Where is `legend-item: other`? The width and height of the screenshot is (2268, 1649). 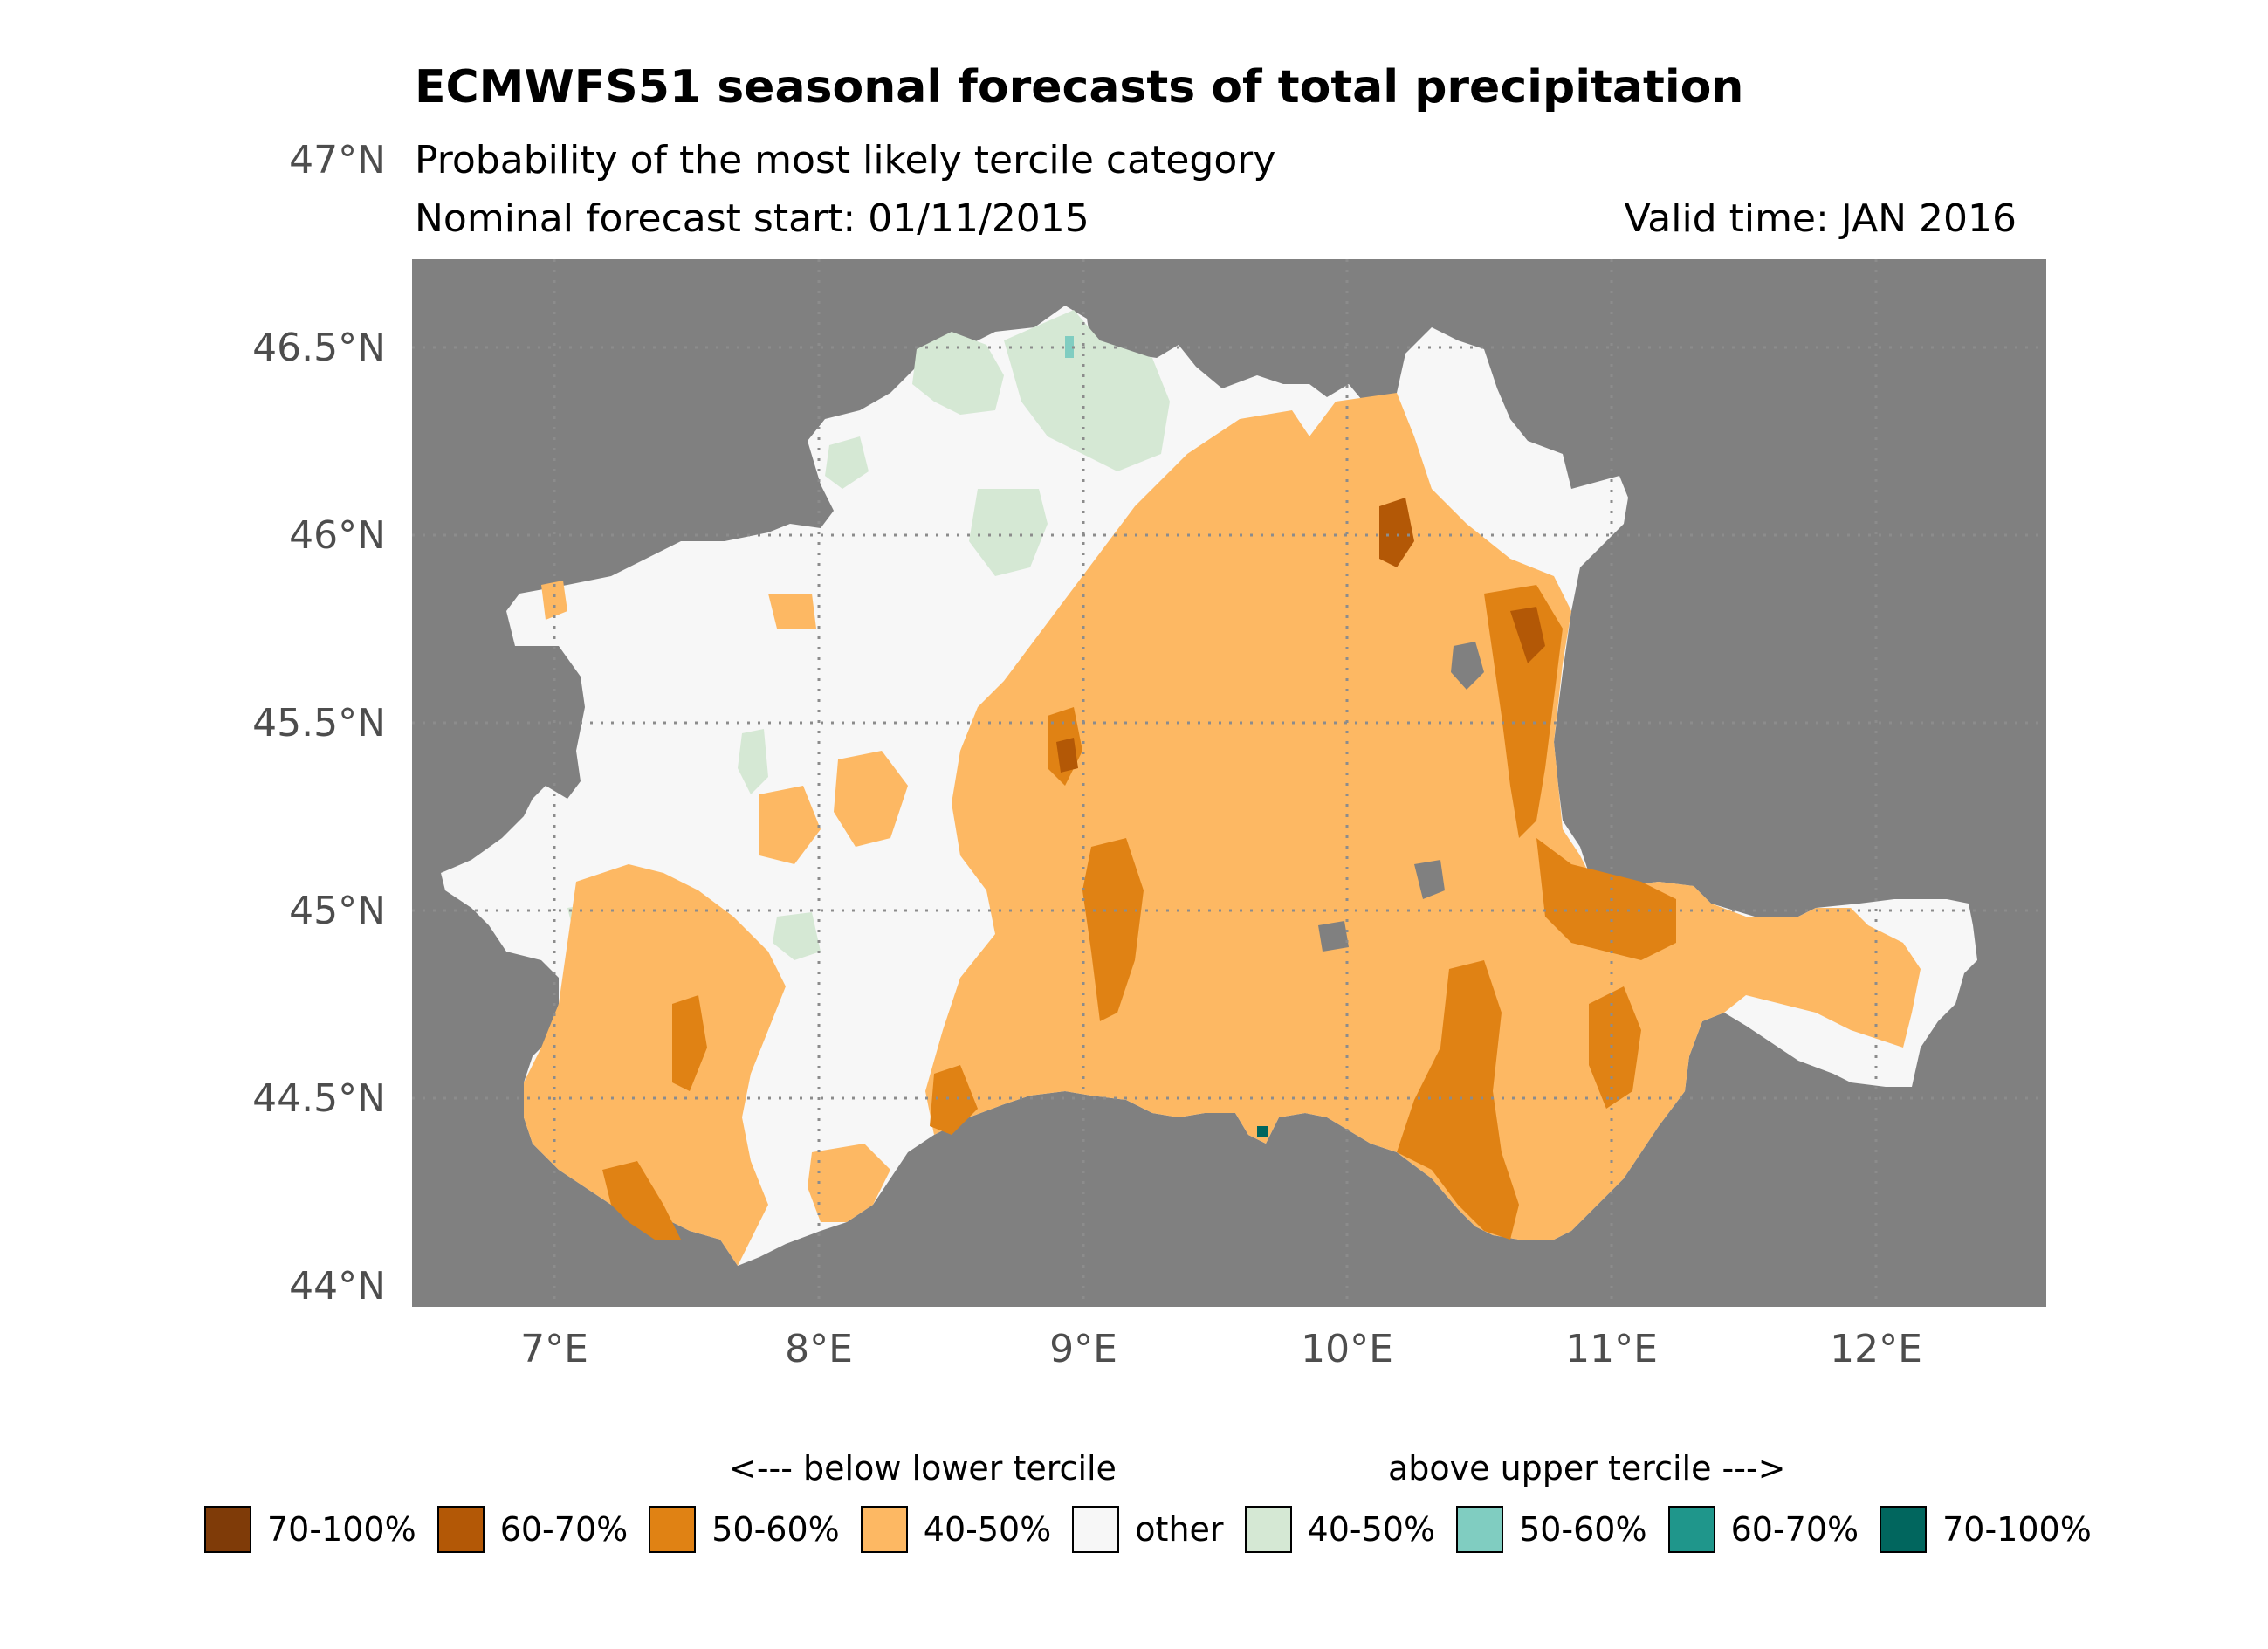 legend-item: other is located at coordinates (1148, 1529).